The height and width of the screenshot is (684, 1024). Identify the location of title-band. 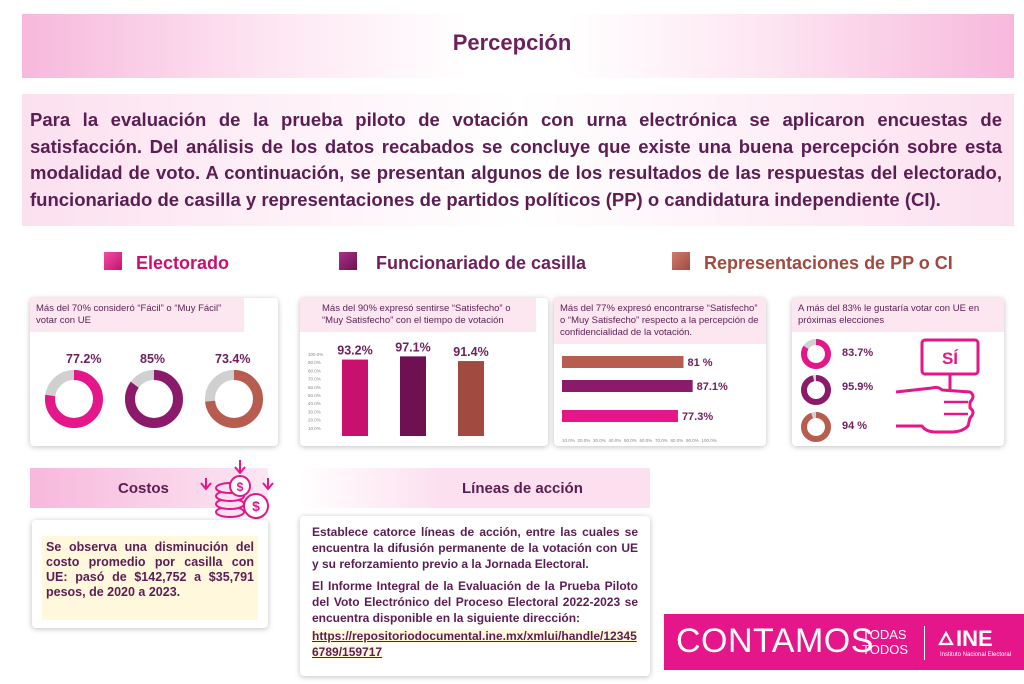
(518, 46).